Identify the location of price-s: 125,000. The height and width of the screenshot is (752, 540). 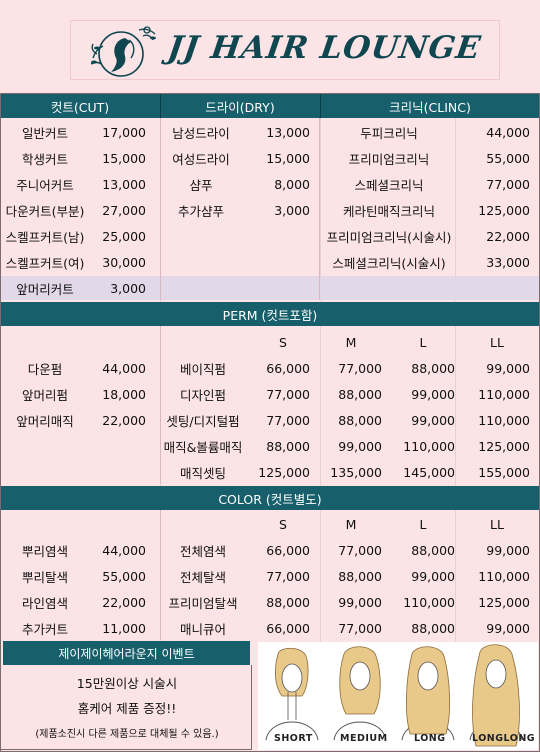
(284, 472).